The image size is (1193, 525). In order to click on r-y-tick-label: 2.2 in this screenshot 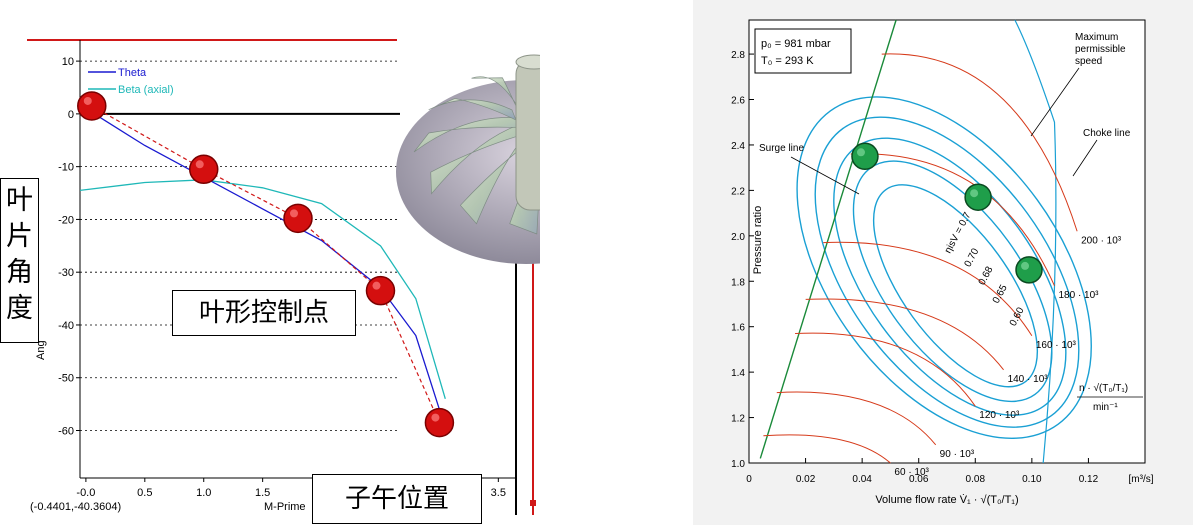, I will do `click(738, 191)`.